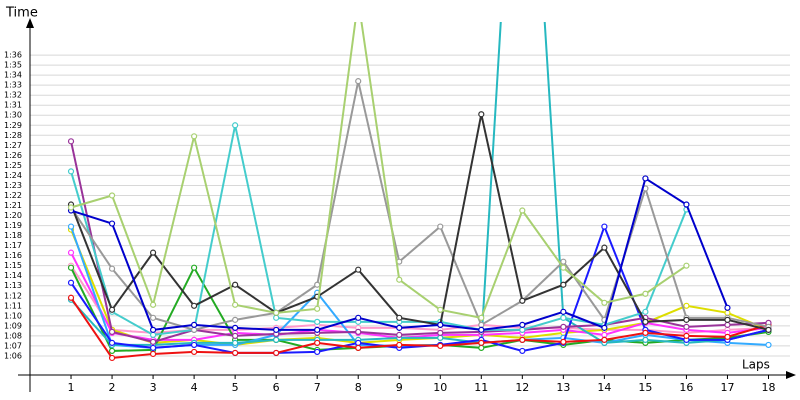 The height and width of the screenshot is (400, 800). What do you see at coordinates (21, 13) in the screenshot?
I see `y-axis-title: Time` at bounding box center [21, 13].